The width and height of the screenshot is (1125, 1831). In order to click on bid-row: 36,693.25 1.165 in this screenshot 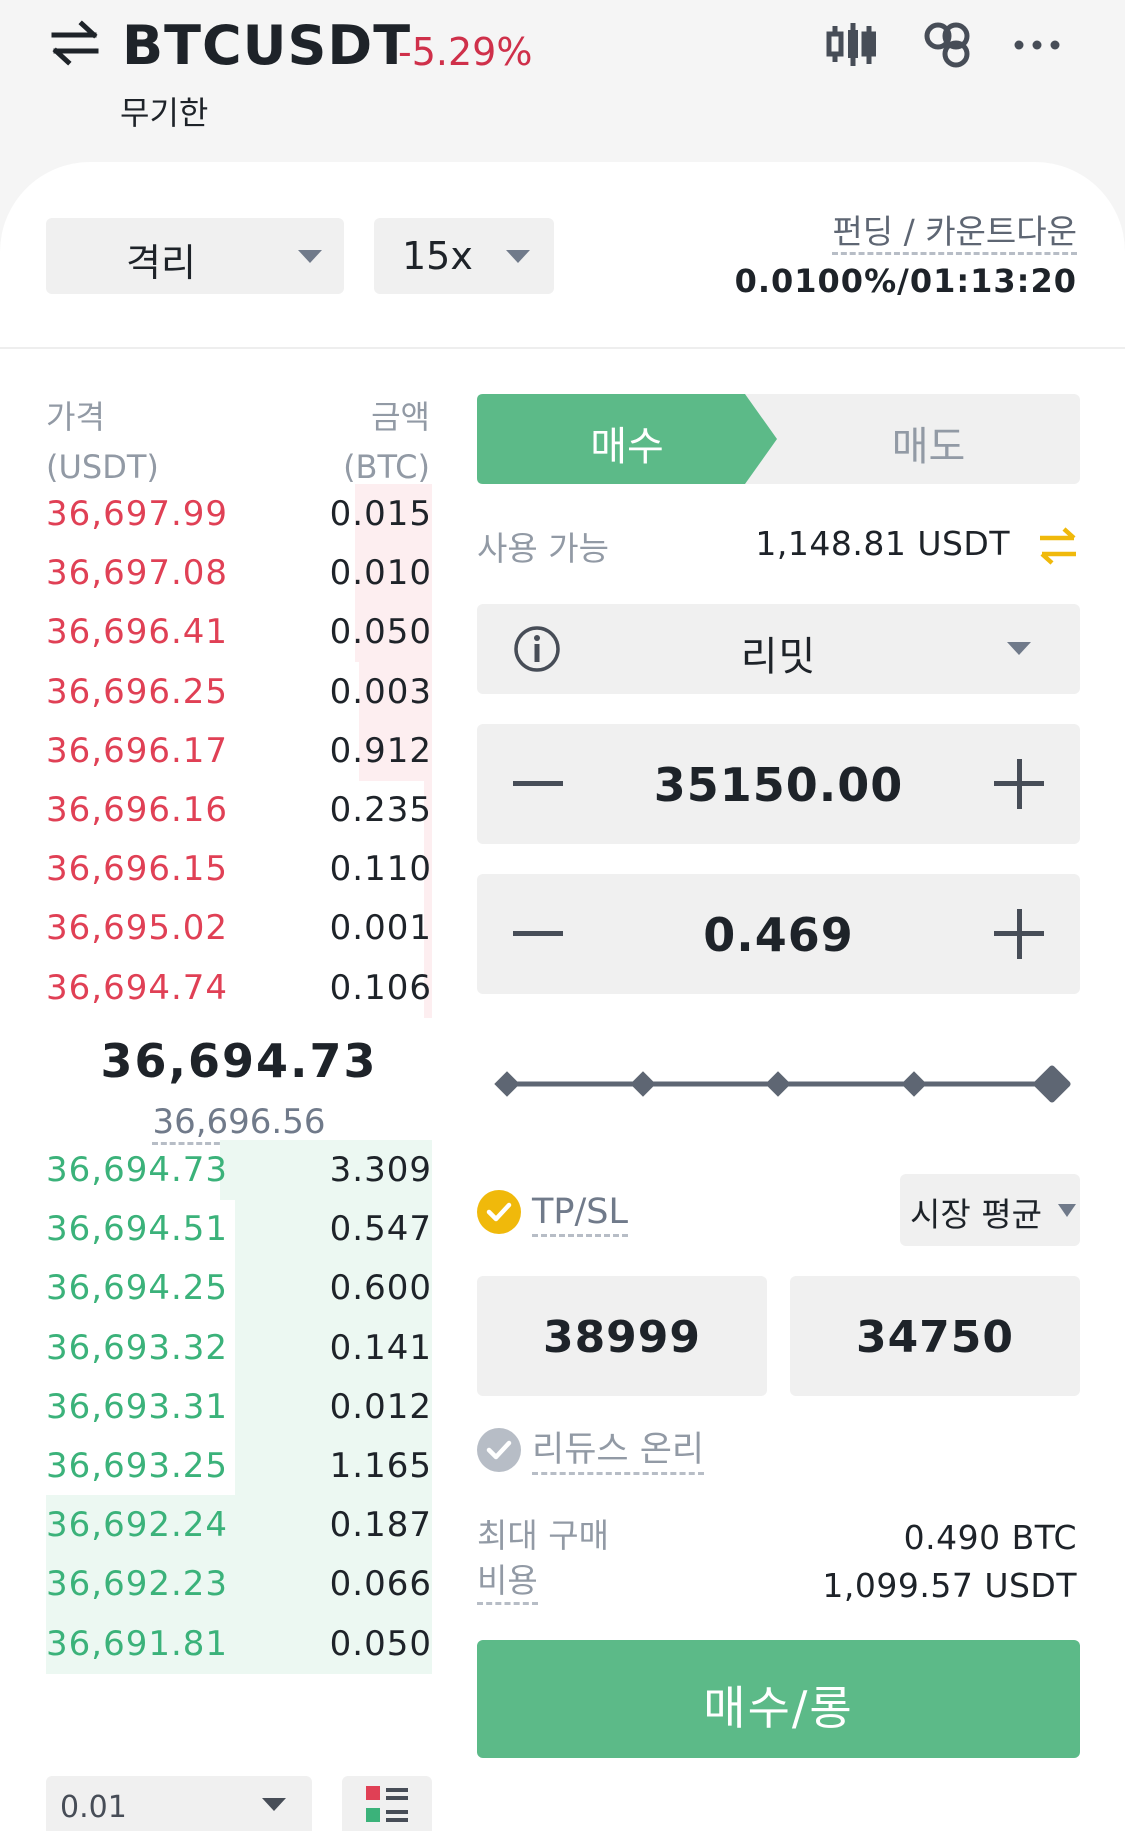, I will do `click(239, 1466)`.